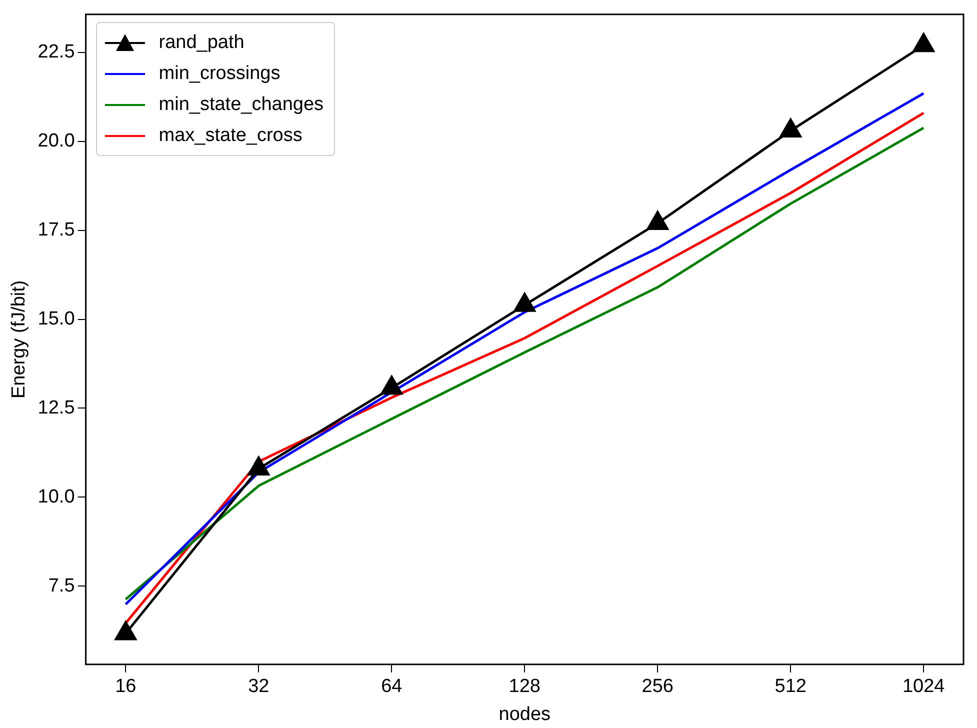 The width and height of the screenshot is (977, 728). I want to click on legend-label: min_crossings, so click(219, 73).